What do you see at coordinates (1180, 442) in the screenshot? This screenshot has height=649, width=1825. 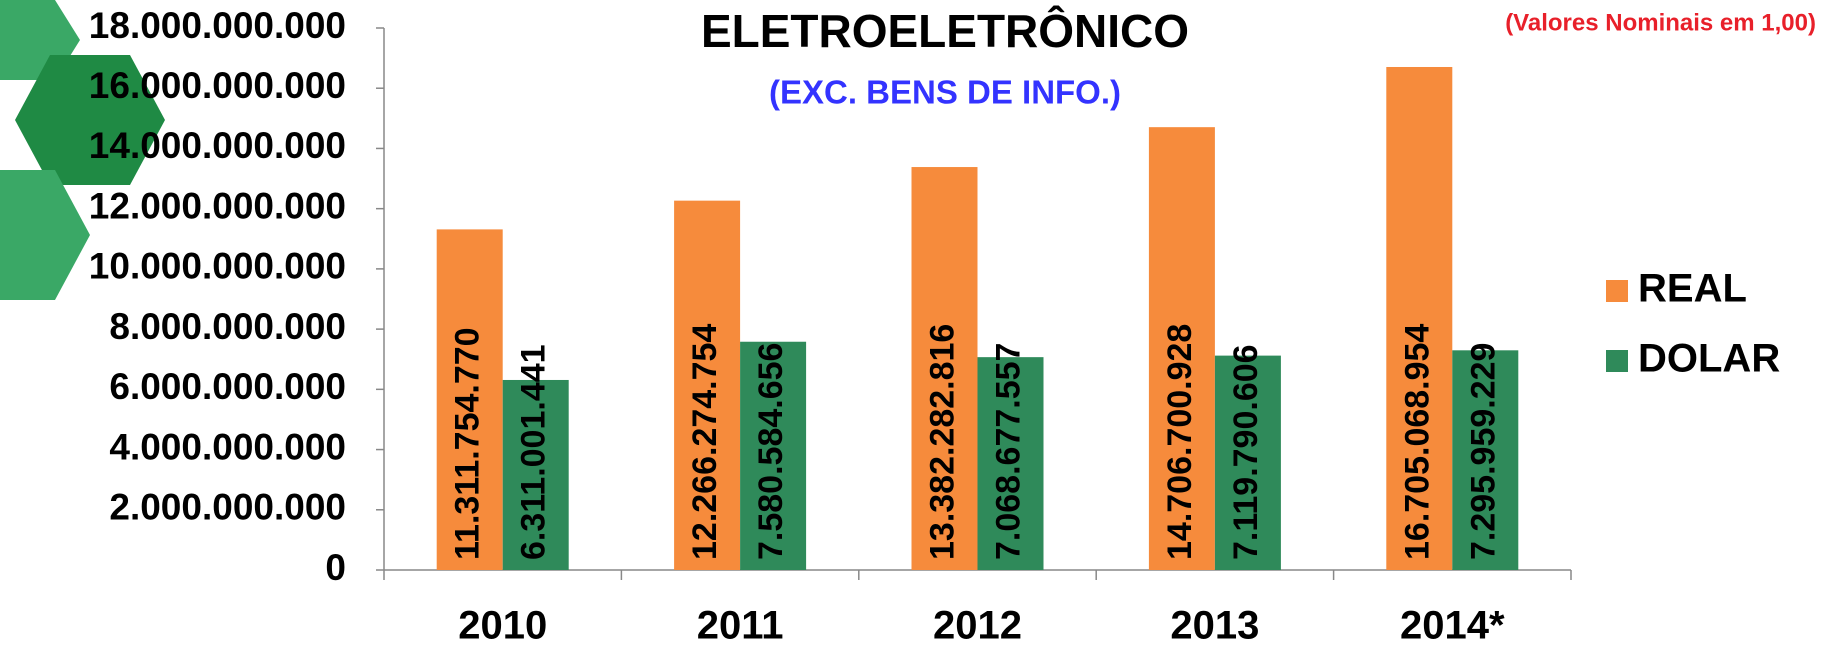 I see `data-label: 14.706.700.928` at bounding box center [1180, 442].